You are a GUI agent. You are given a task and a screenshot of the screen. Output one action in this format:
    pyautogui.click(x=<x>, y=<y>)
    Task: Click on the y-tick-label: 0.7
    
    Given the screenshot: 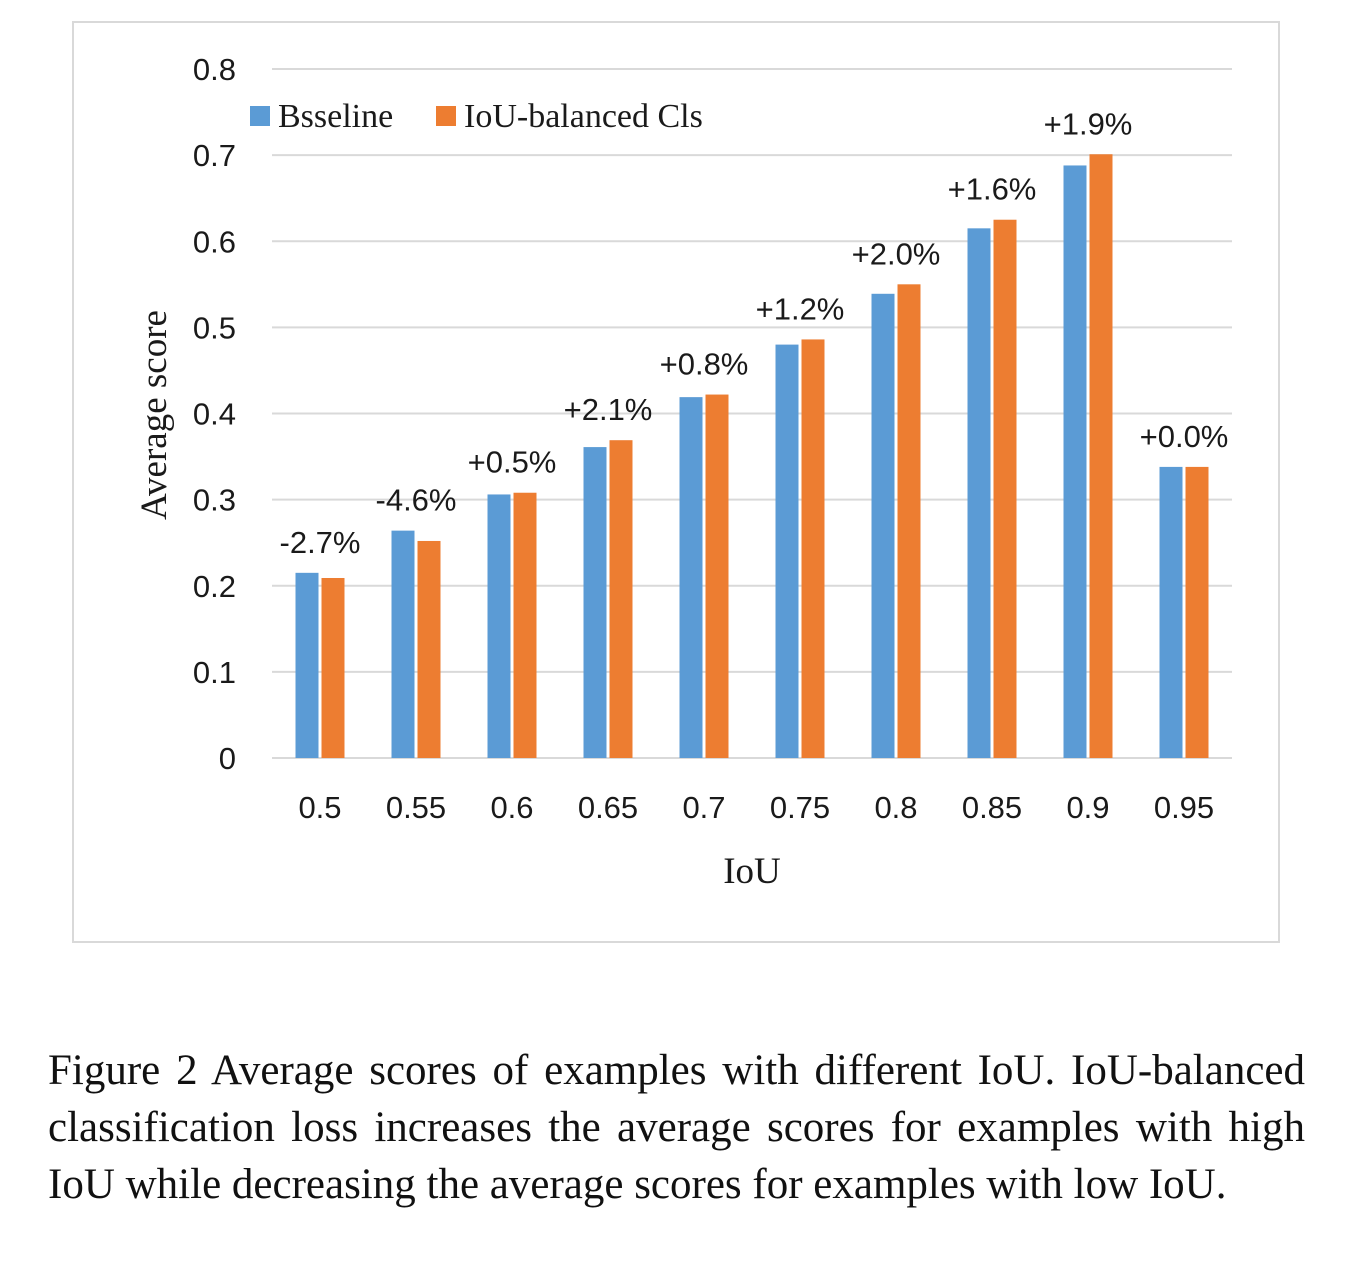 What is the action you would take?
    pyautogui.click(x=214, y=155)
    